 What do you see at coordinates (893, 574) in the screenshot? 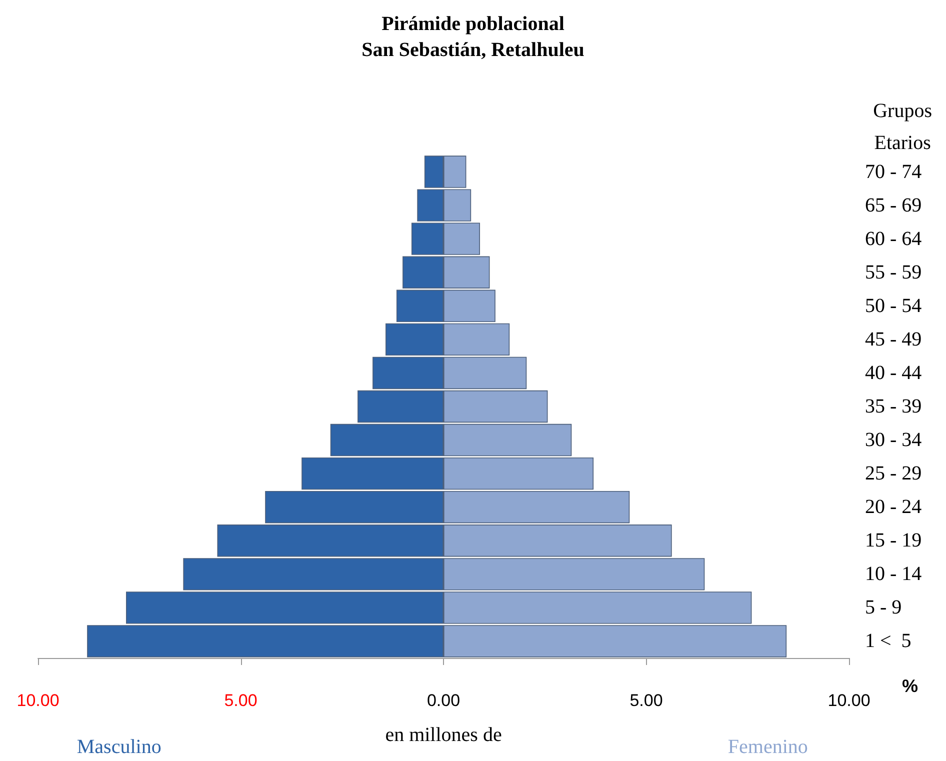
I see `y-tick-label: 10 - 14` at bounding box center [893, 574].